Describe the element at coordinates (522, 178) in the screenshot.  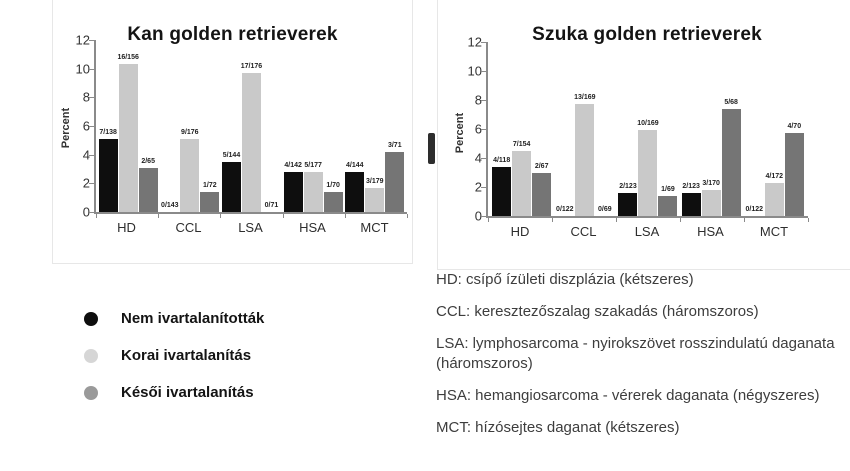
I see `bar-early-hd: 7/154` at that location.